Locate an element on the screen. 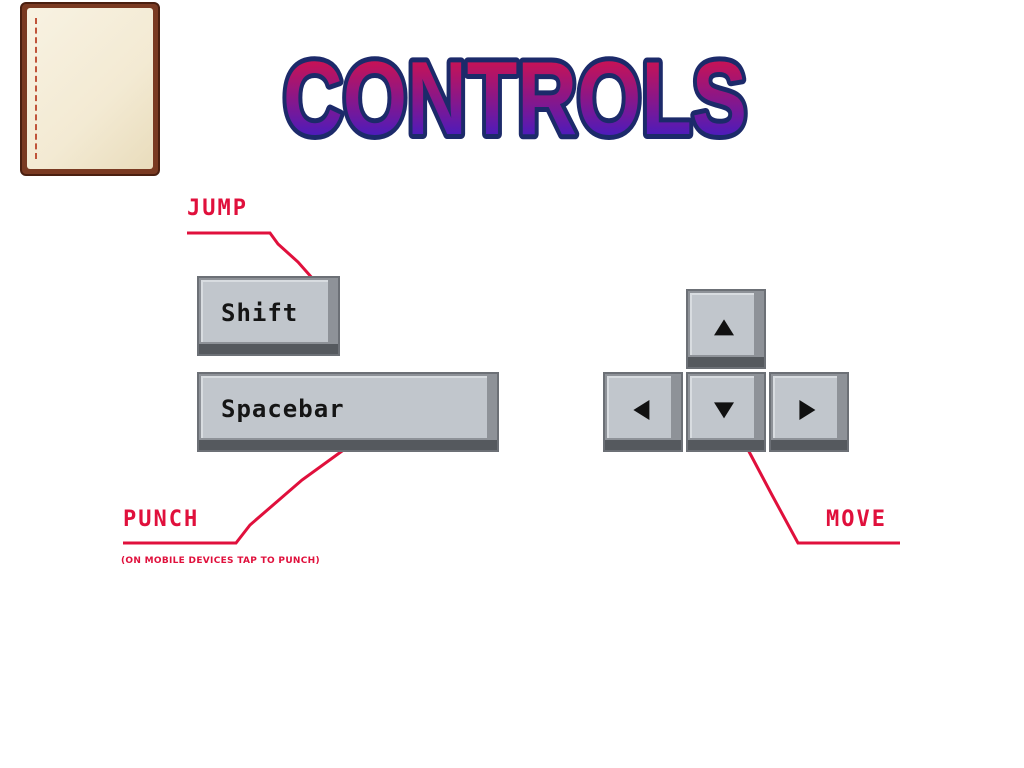 Image resolution: width=1024 pixels, height=768 pixels. spacebar-key-face is located at coordinates (344, 407).